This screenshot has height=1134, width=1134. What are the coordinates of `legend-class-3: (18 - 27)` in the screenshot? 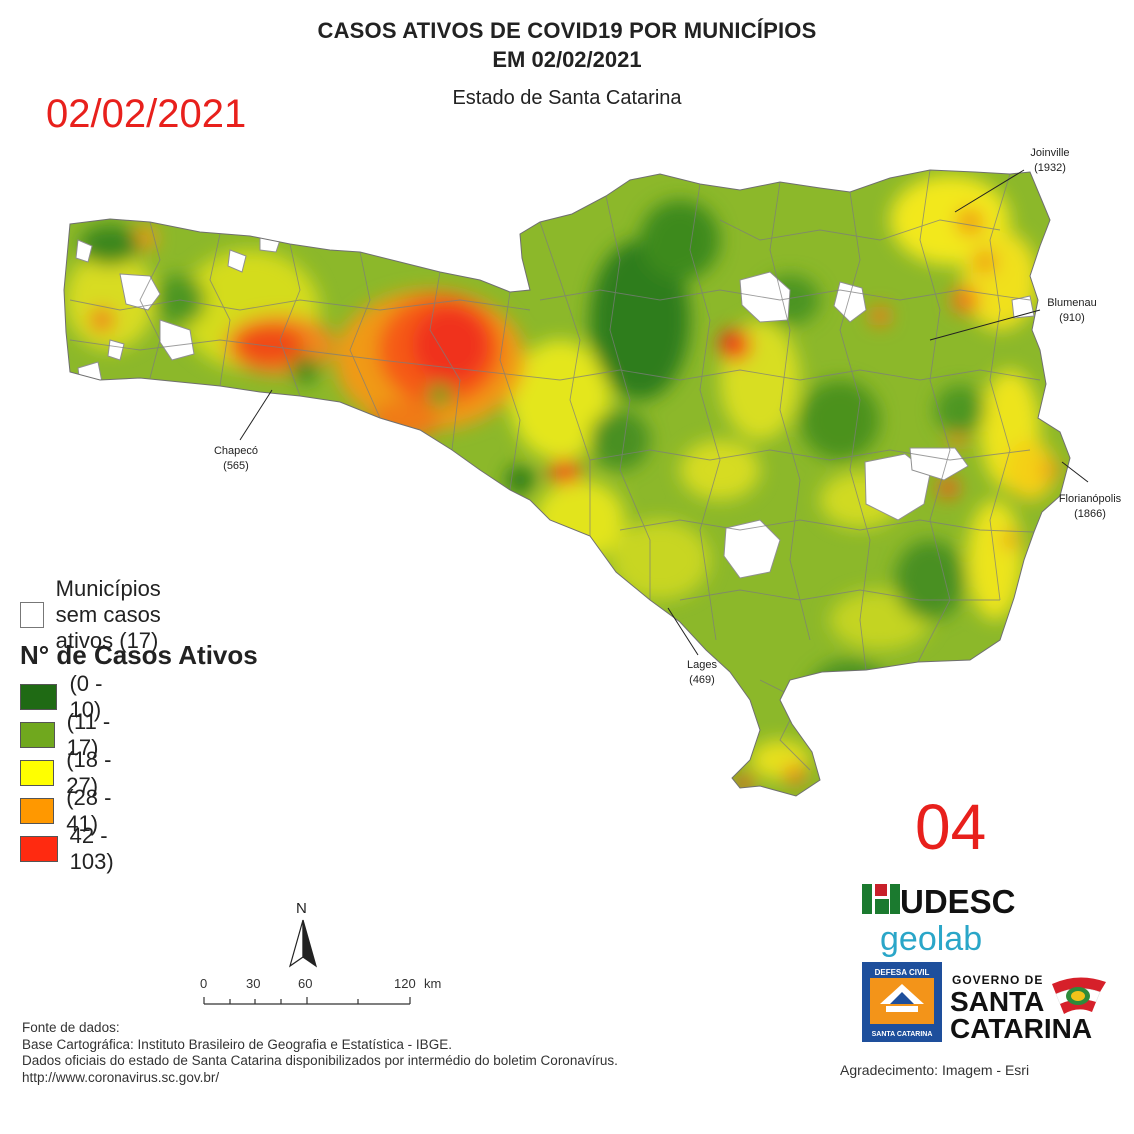 It's located at (69, 772).